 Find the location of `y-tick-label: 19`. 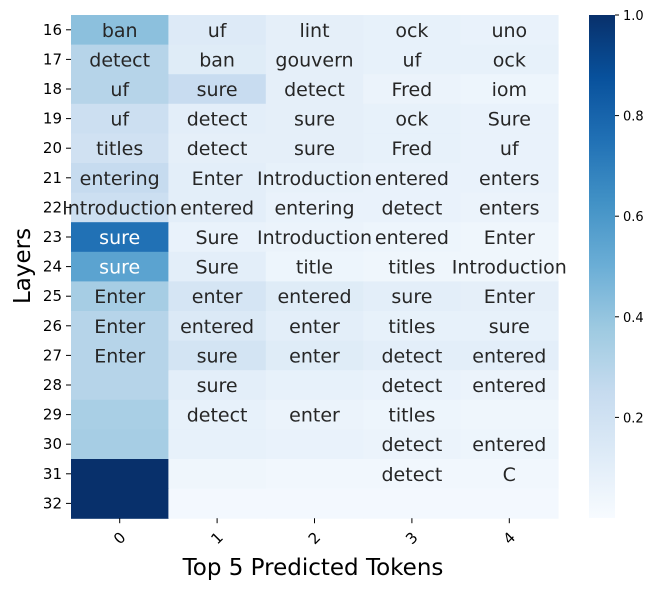

y-tick-label: 19 is located at coordinates (52, 119).